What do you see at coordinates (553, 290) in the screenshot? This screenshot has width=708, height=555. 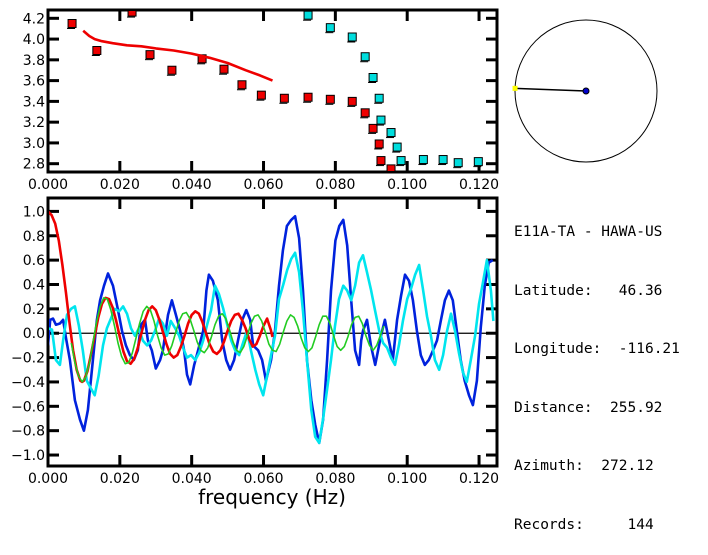 I see `info-label: Latitude:` at bounding box center [553, 290].